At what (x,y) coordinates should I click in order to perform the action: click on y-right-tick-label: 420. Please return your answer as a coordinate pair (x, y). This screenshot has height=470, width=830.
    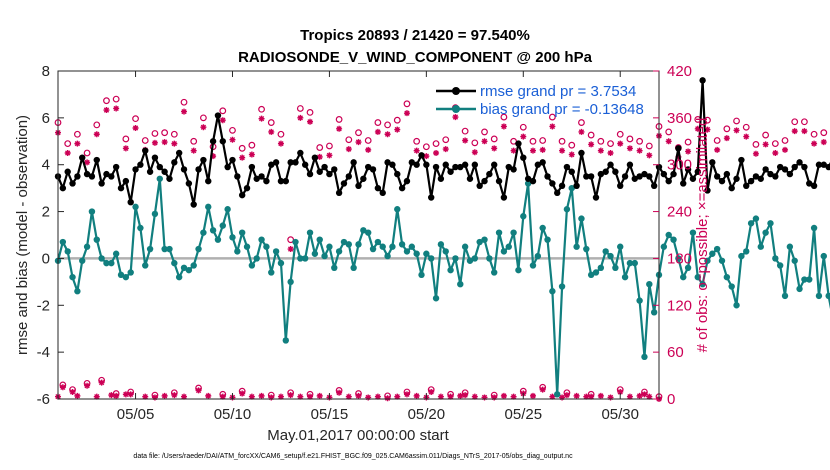
    Looking at the image, I should click on (679, 71).